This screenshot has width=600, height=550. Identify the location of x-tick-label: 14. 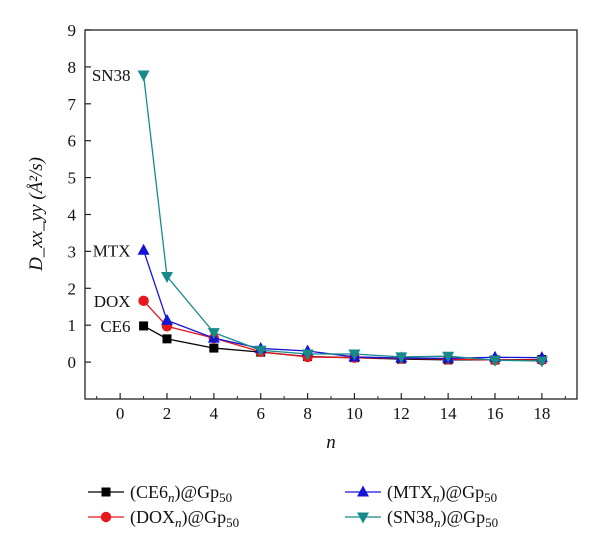
(449, 413).